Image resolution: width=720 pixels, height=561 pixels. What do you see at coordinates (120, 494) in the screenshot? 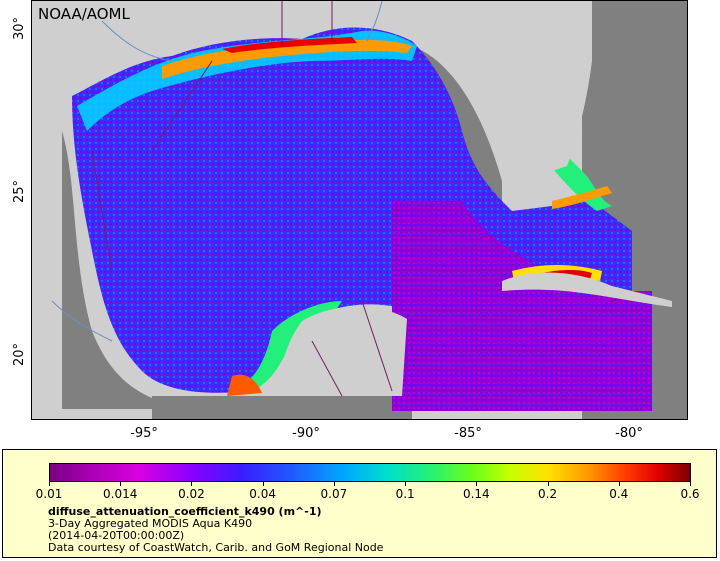
I see `colorbar-label: 0.014` at bounding box center [120, 494].